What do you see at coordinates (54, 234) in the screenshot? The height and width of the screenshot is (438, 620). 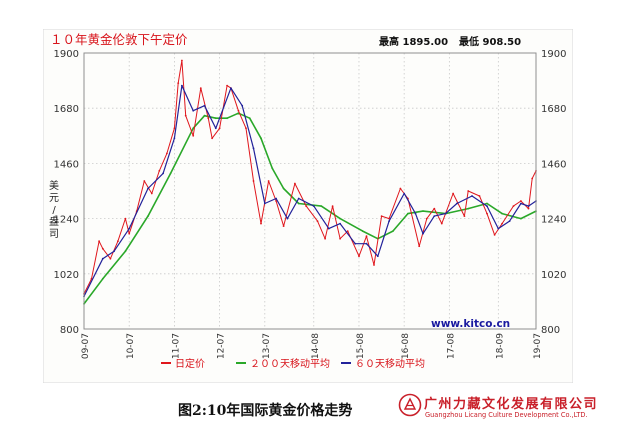 I see `y-axis-label-char: 司` at bounding box center [54, 234].